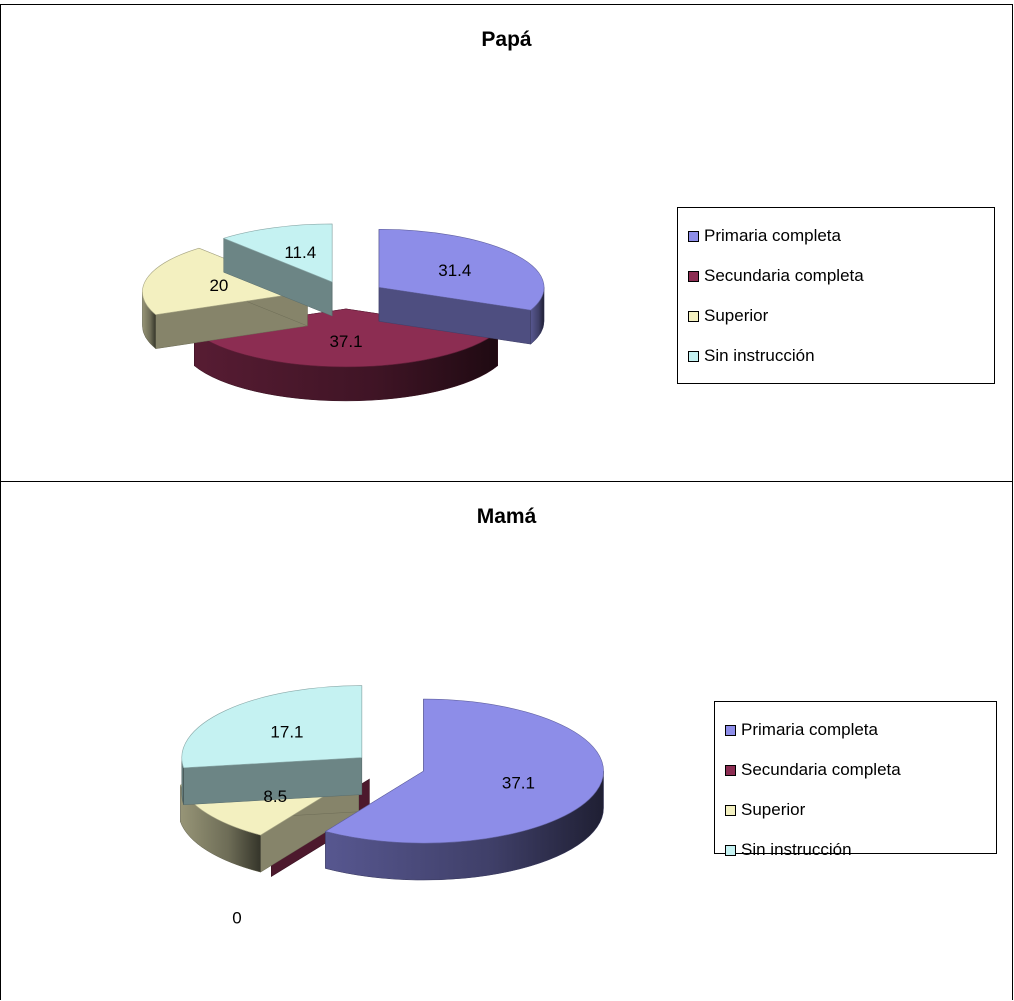  Describe the element at coordinates (236, 918) in the screenshot. I see `data-label-secundaria-completa: 0` at that location.